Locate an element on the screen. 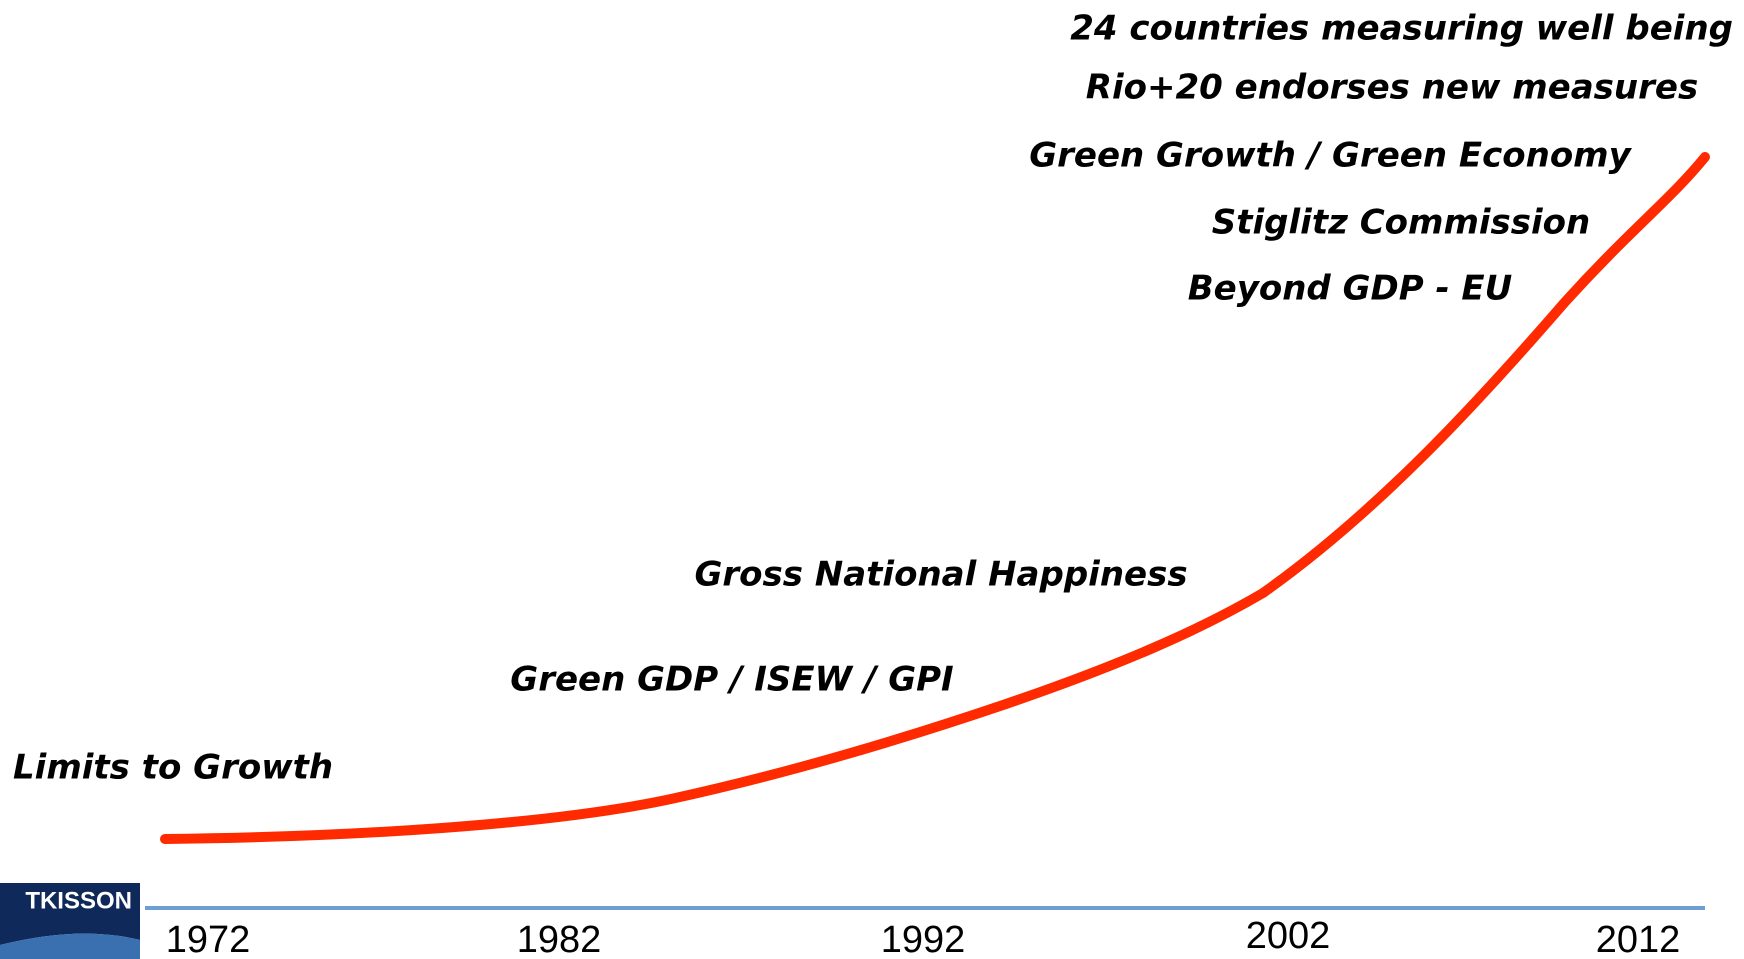  milestone: Limits to Growth is located at coordinates (173, 768).